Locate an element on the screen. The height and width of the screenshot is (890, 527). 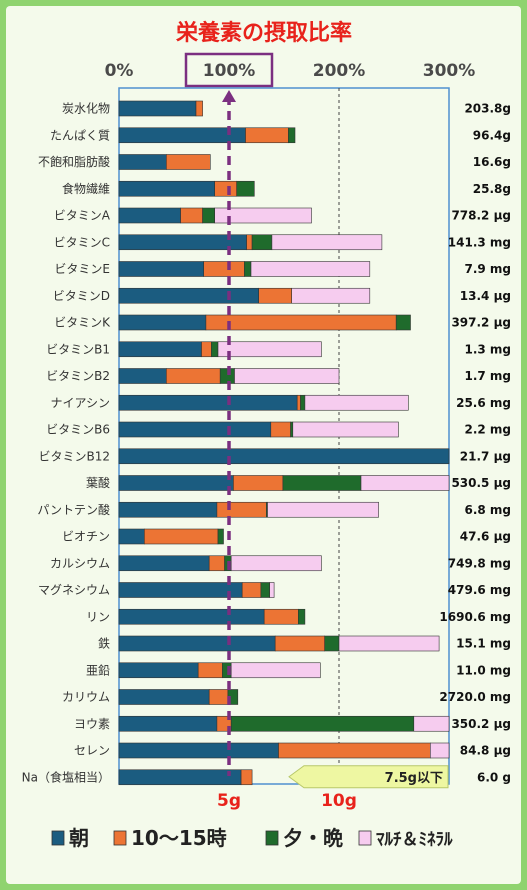
amount-label: 1.3 mg is located at coordinates (487, 349).